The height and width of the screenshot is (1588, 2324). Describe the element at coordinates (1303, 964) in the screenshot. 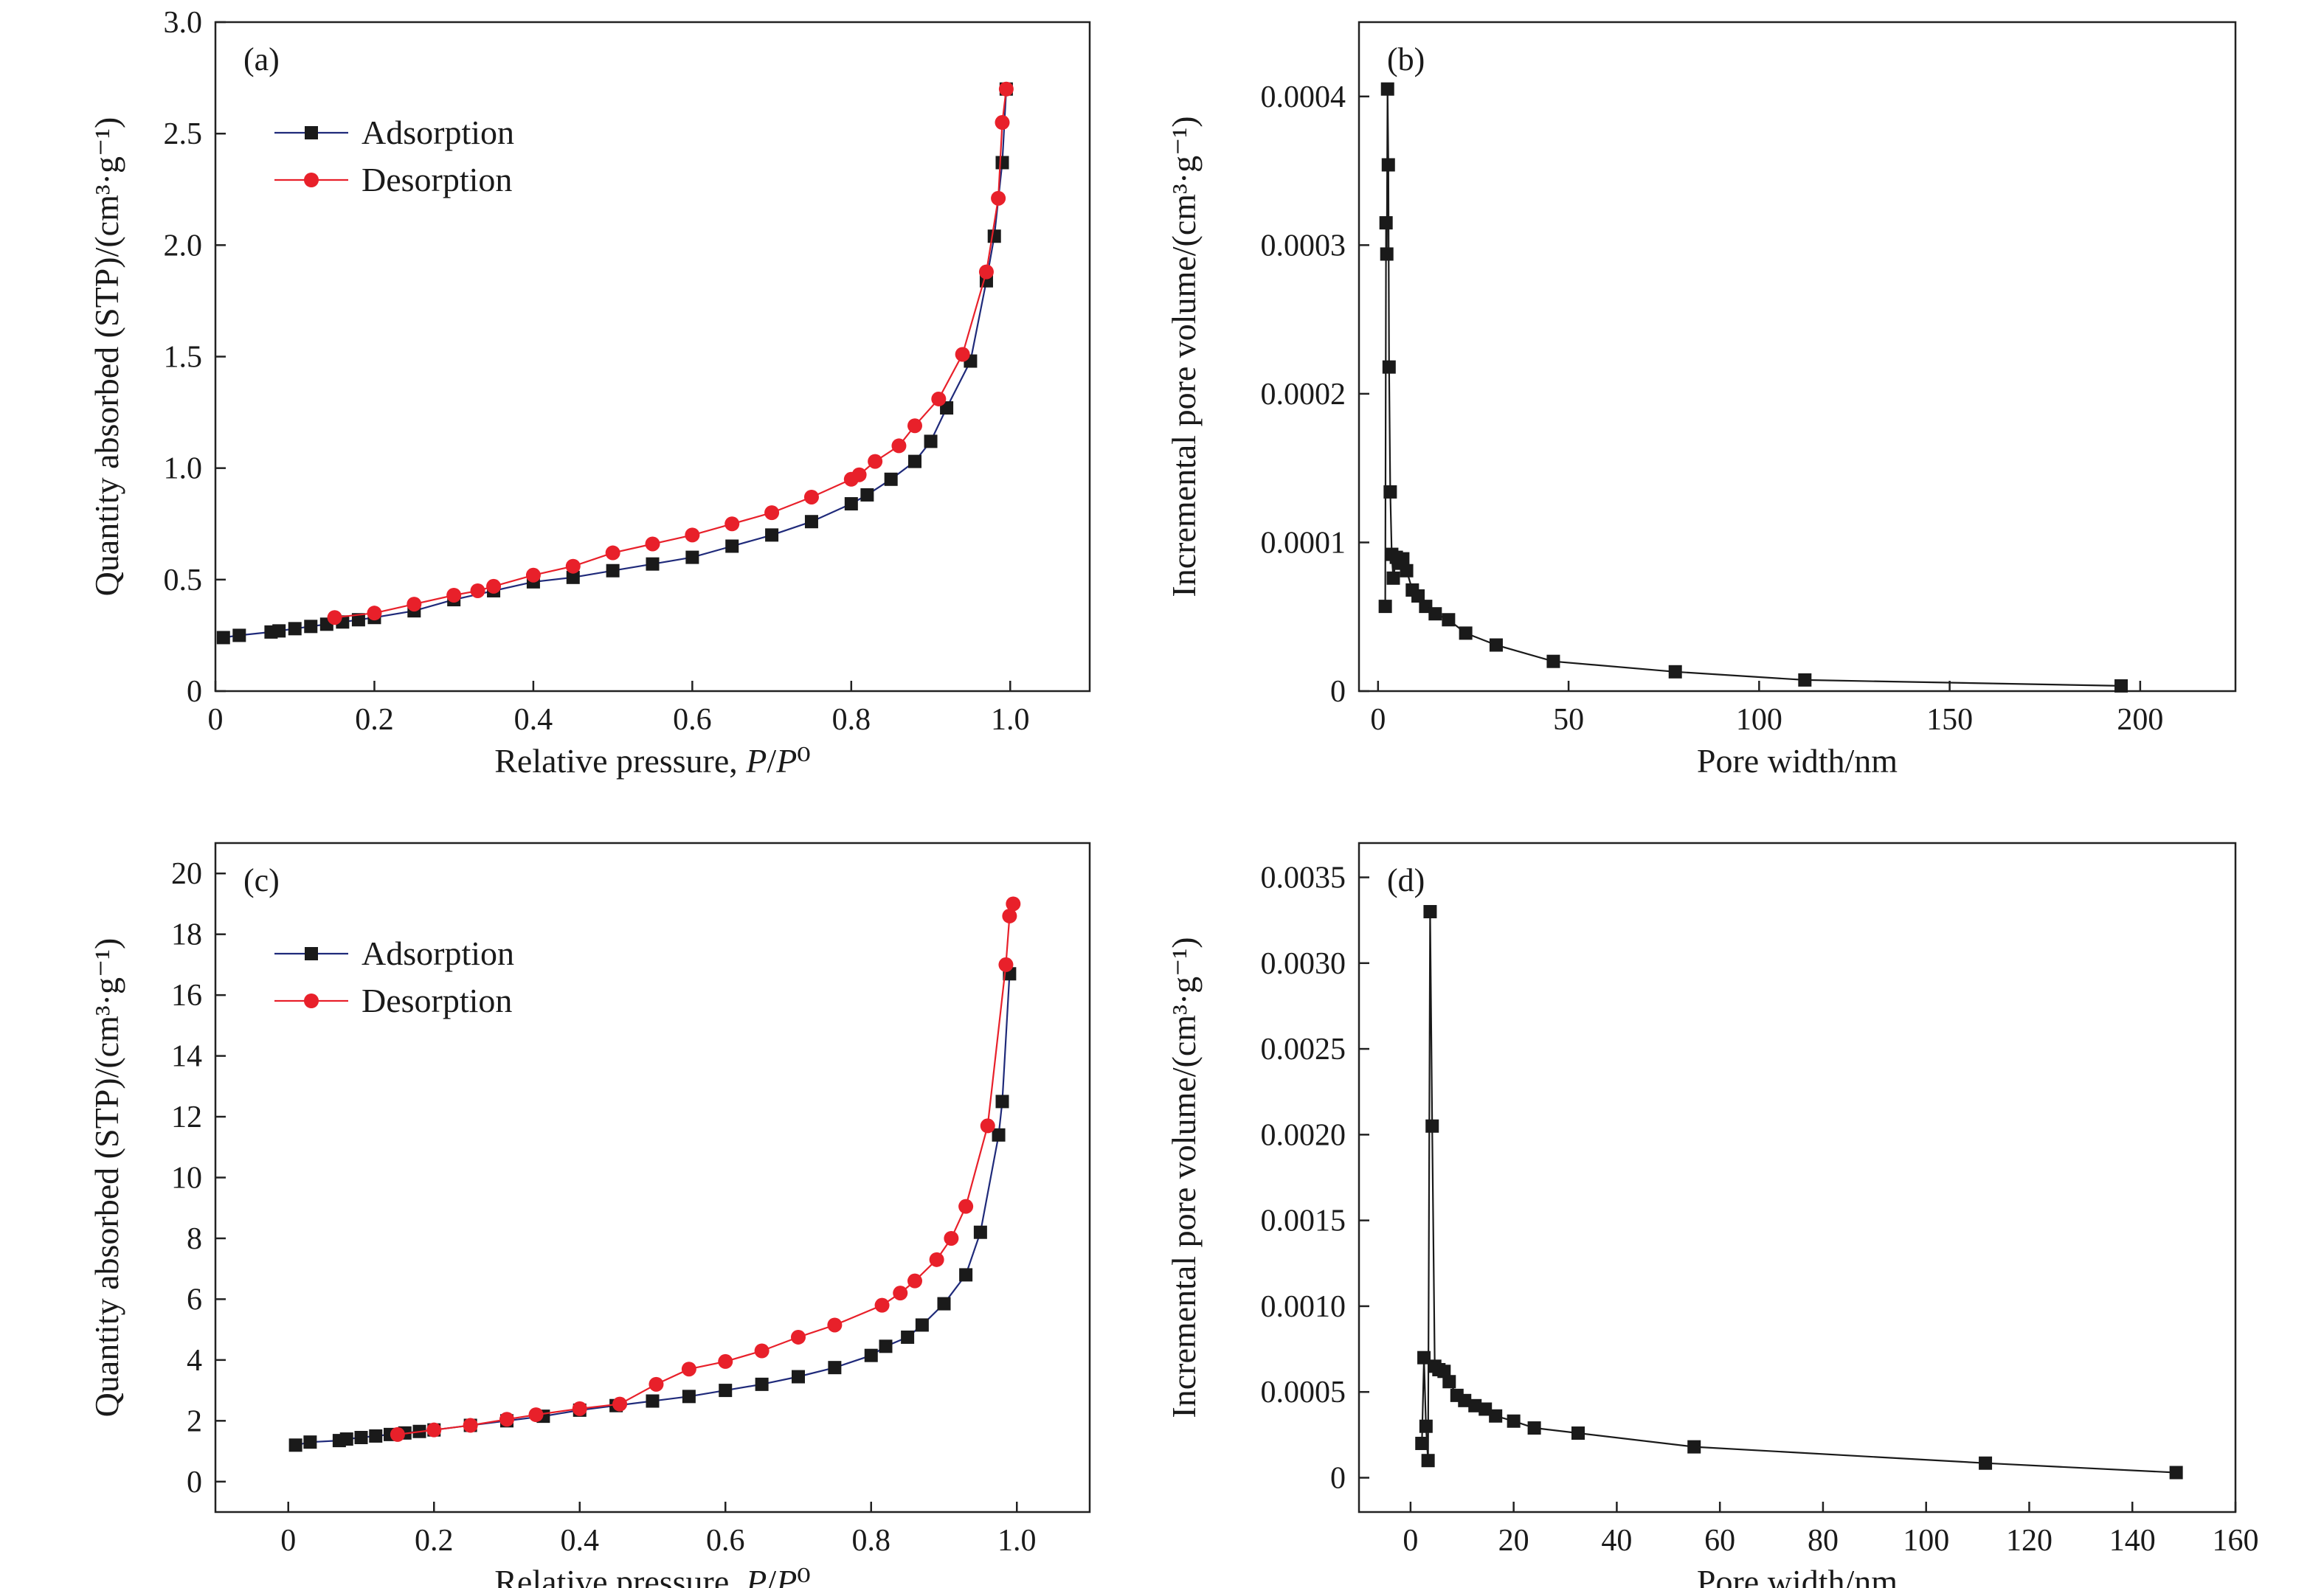

I see `y-tick-label: 0.0030` at that location.